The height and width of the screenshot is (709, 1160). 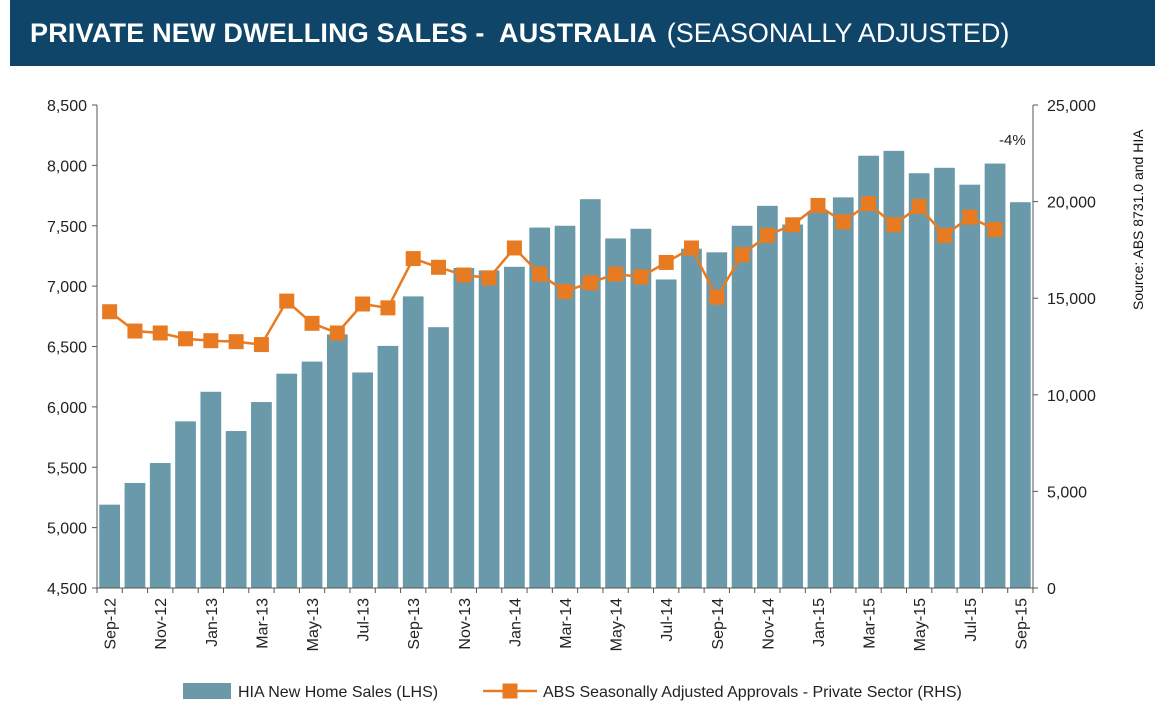 What do you see at coordinates (67, 227) in the screenshot?
I see `y-left-tick-label: 7,500` at bounding box center [67, 227].